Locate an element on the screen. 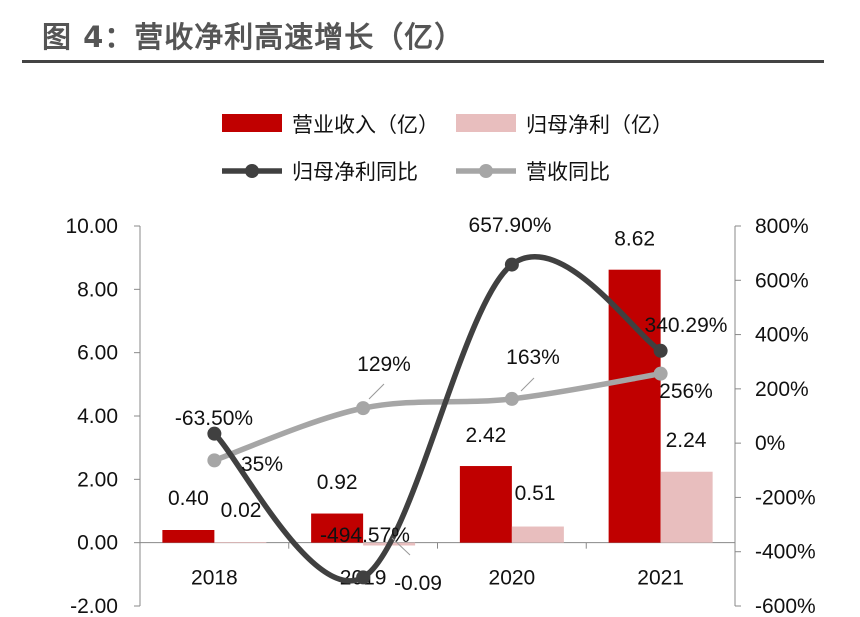  line-0-point-2019 is located at coordinates (363, 577).